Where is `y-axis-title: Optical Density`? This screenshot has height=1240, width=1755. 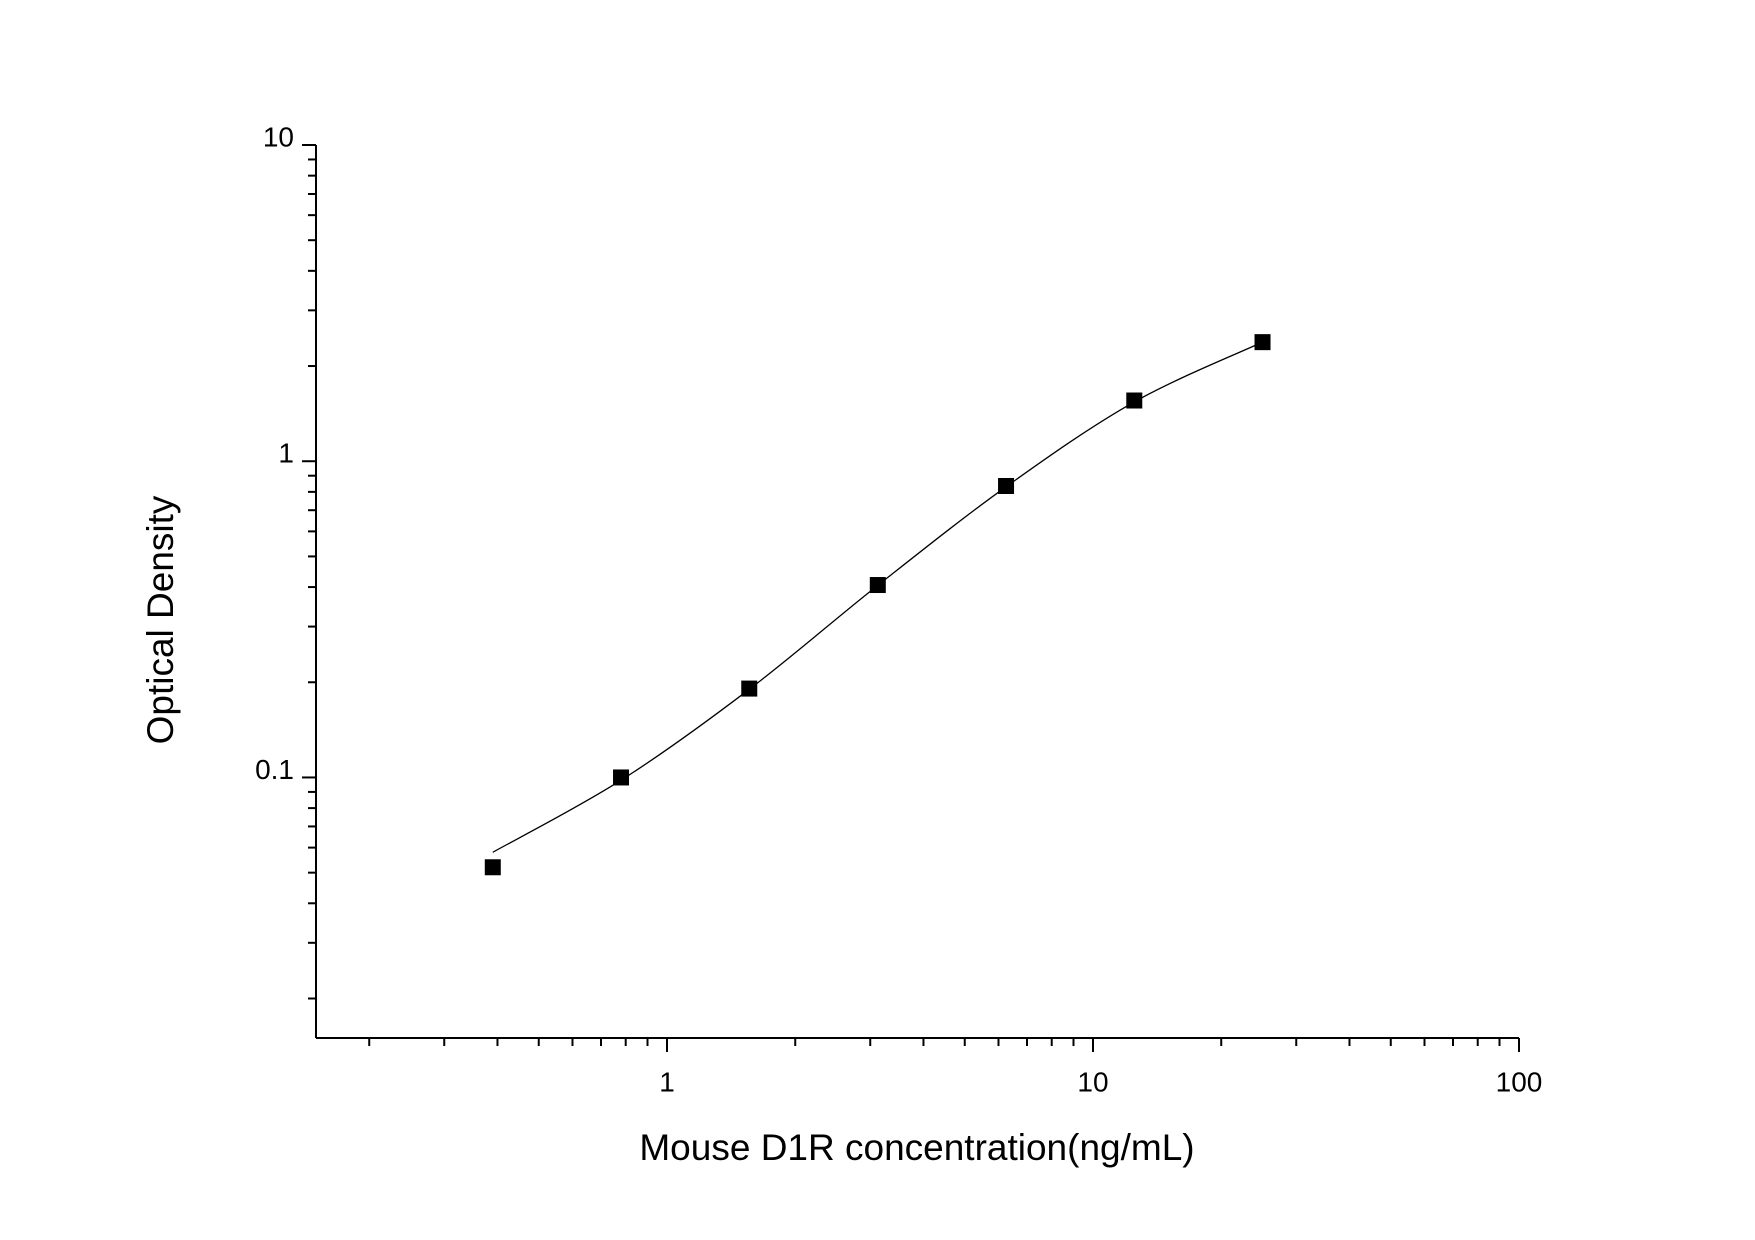
y-axis-title: Optical Density is located at coordinates (160, 619).